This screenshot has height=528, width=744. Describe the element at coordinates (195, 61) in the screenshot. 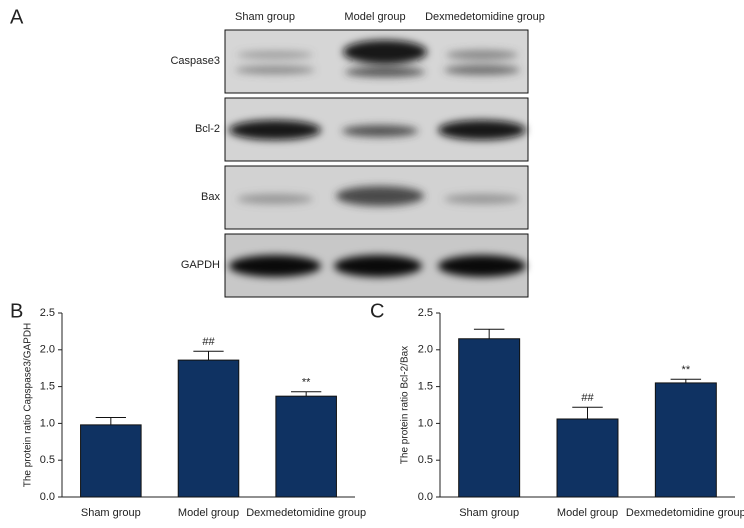

I see `blot-row-label: Caspase3` at that location.